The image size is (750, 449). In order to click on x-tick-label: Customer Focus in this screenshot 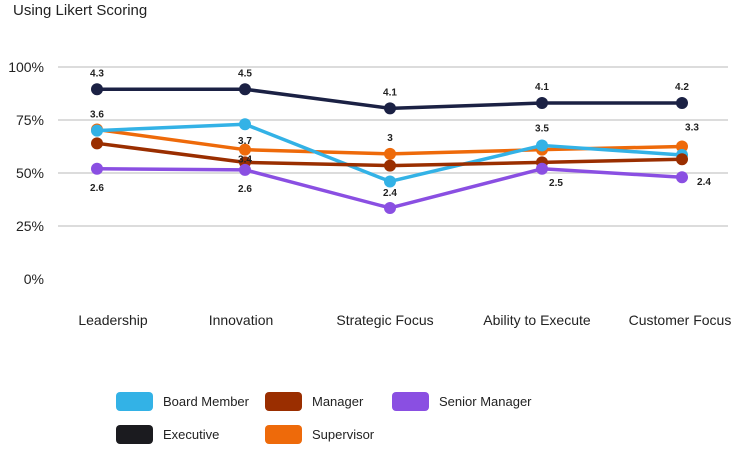, I will do `click(680, 320)`.